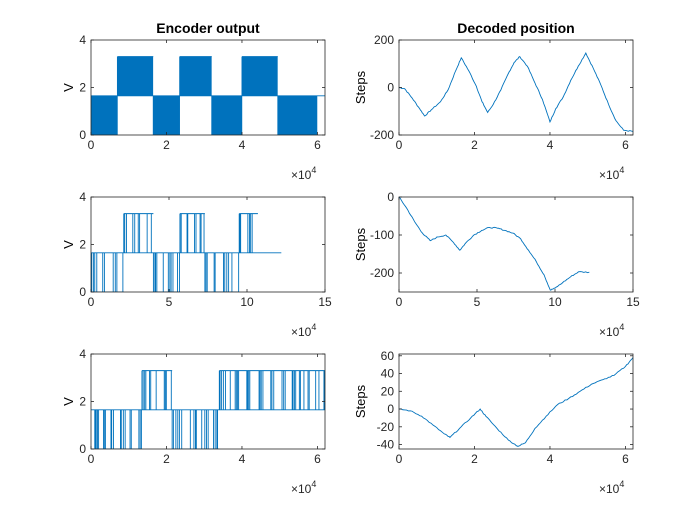  What do you see at coordinates (388, 356) in the screenshot?
I see `y-tick-label: 60` at bounding box center [388, 356].